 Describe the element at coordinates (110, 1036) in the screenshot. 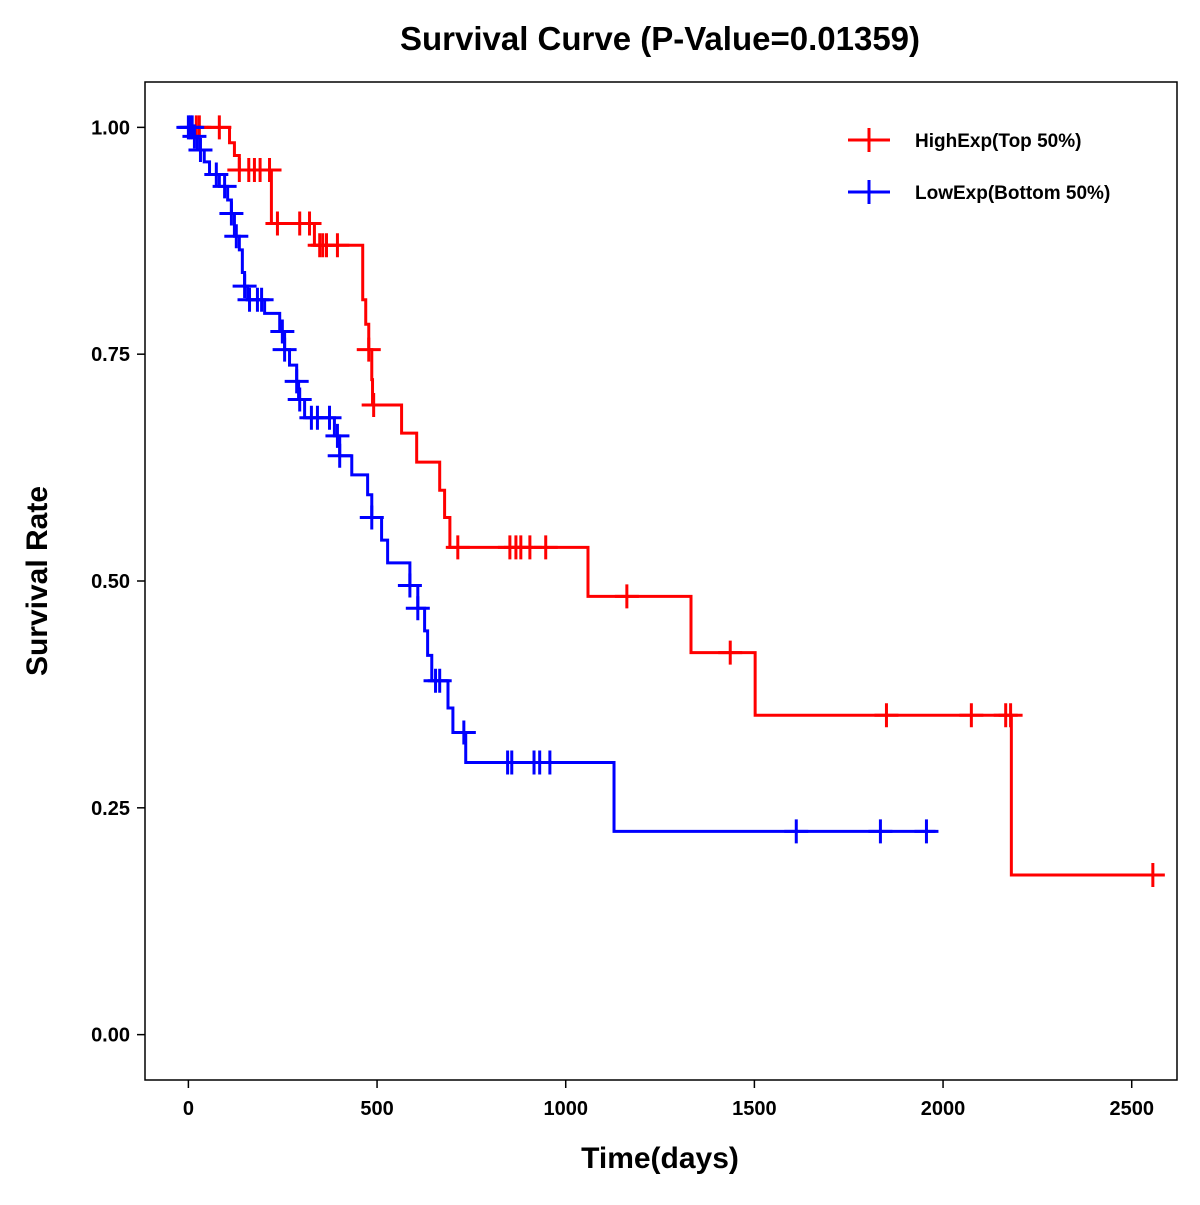

I see `y-tick-label: 0.00` at that location.